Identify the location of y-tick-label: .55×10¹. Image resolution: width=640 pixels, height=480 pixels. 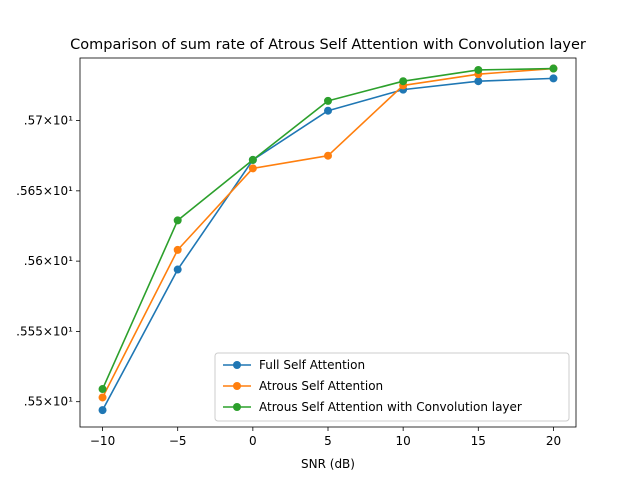
(48, 402).